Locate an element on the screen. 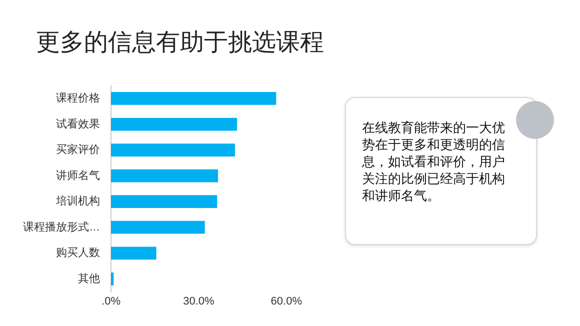 The height and width of the screenshot is (326, 580). y-tick-label: 培训机构 is located at coordinates (77, 201).